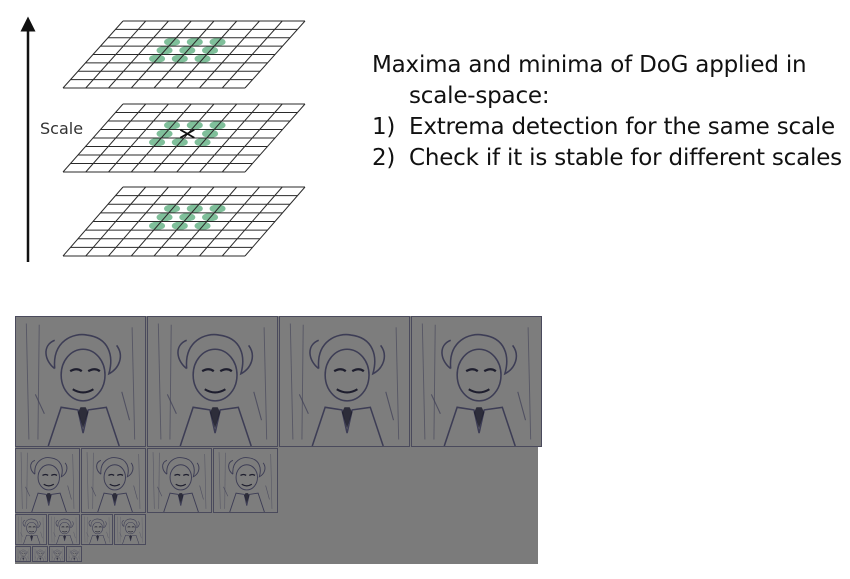  What do you see at coordinates (61, 128) in the screenshot?
I see `scale-axis-label: Scale` at bounding box center [61, 128].